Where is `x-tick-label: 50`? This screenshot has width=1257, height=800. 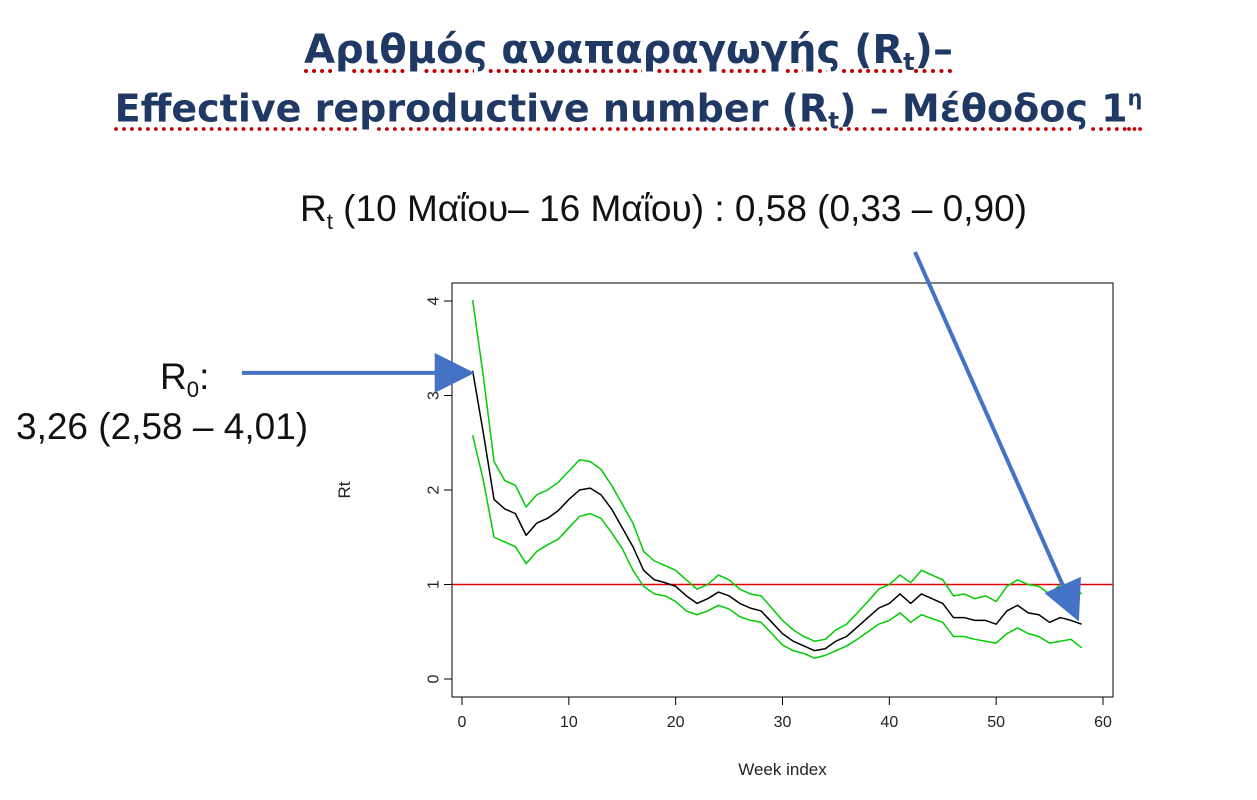 x-tick-label: 50 is located at coordinates (996, 722).